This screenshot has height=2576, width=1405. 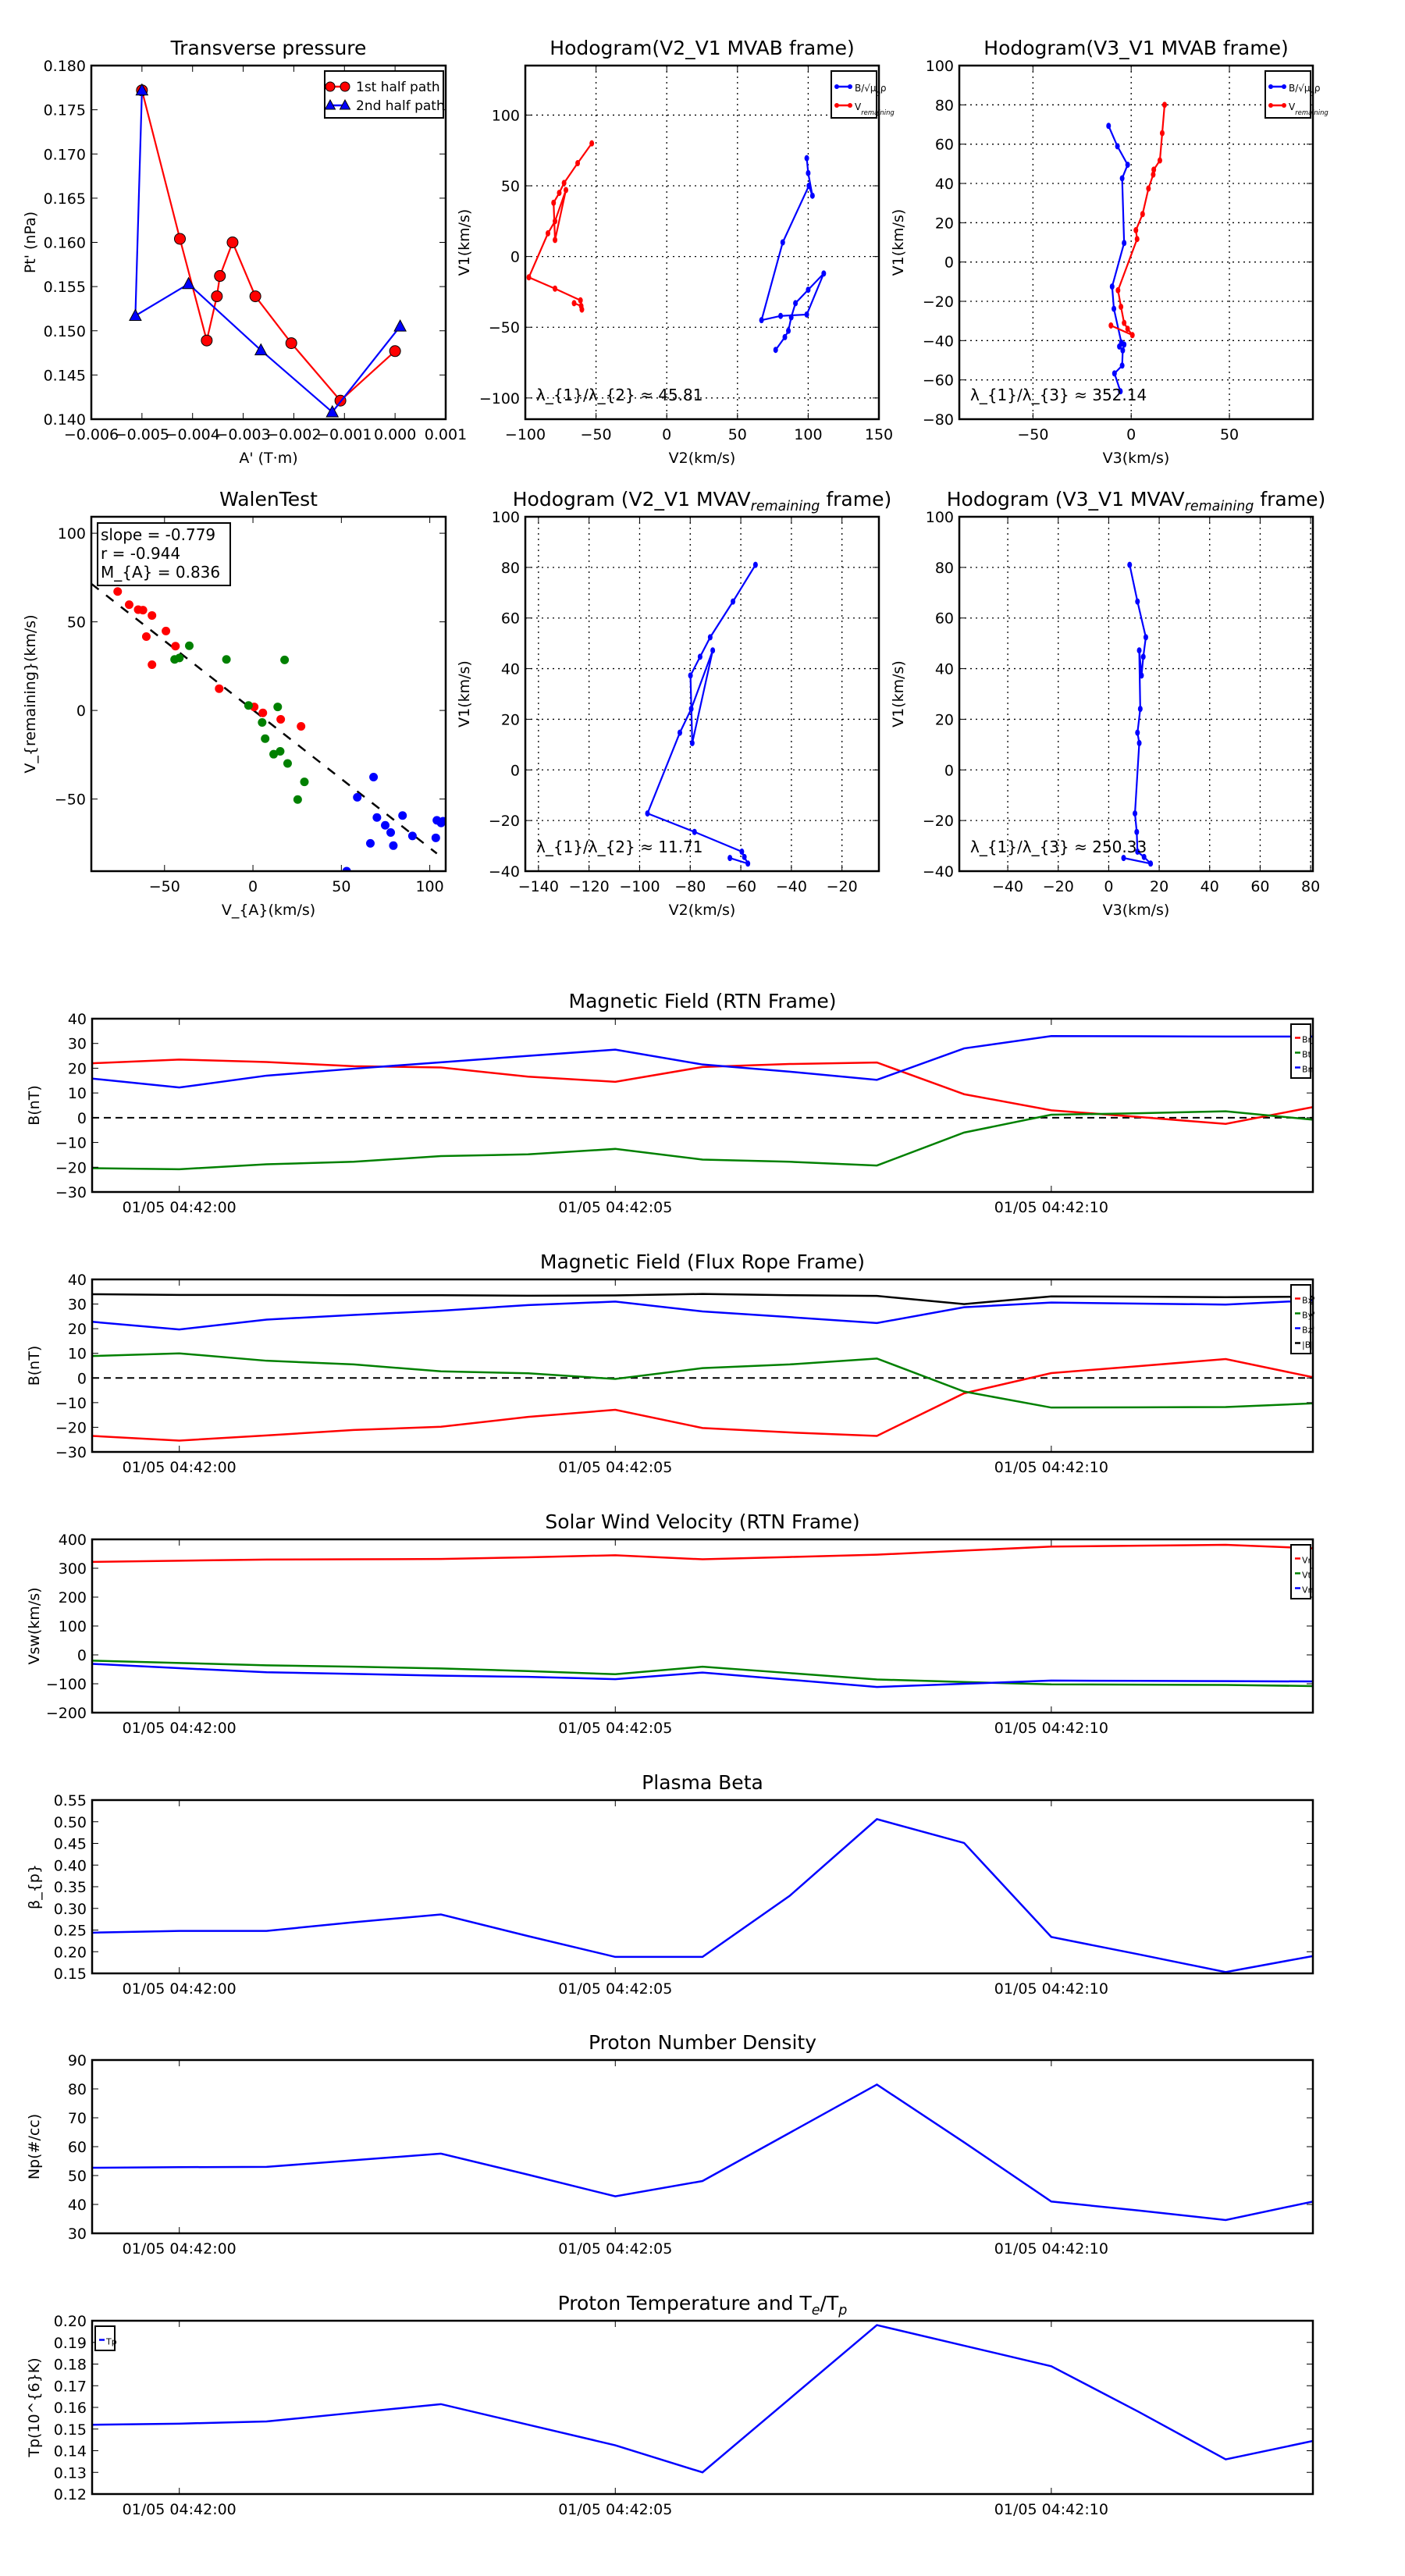 What do you see at coordinates (615, 2249) in the screenshot?
I see `x-tick-label: 01/05 04:42:05` at bounding box center [615, 2249].